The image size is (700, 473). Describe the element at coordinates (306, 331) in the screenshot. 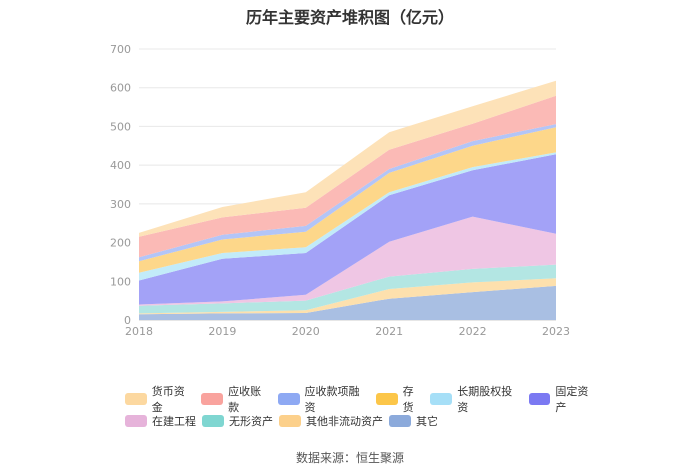

I see `x-tick-label: 2020` at that location.